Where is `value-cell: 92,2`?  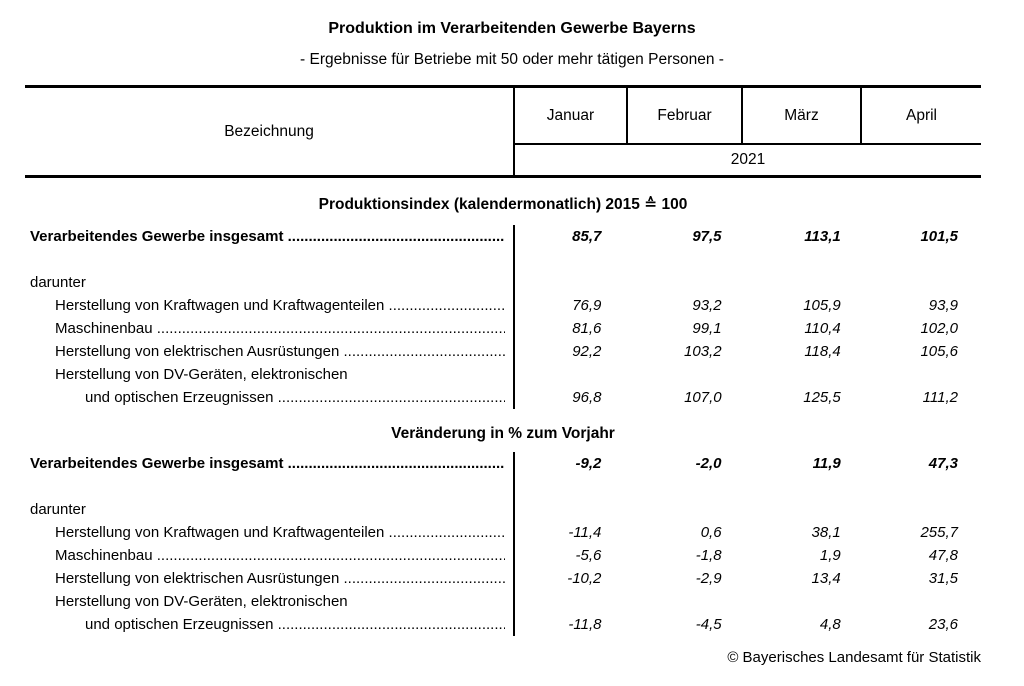
value-cell: 92,2 is located at coordinates (587, 351).